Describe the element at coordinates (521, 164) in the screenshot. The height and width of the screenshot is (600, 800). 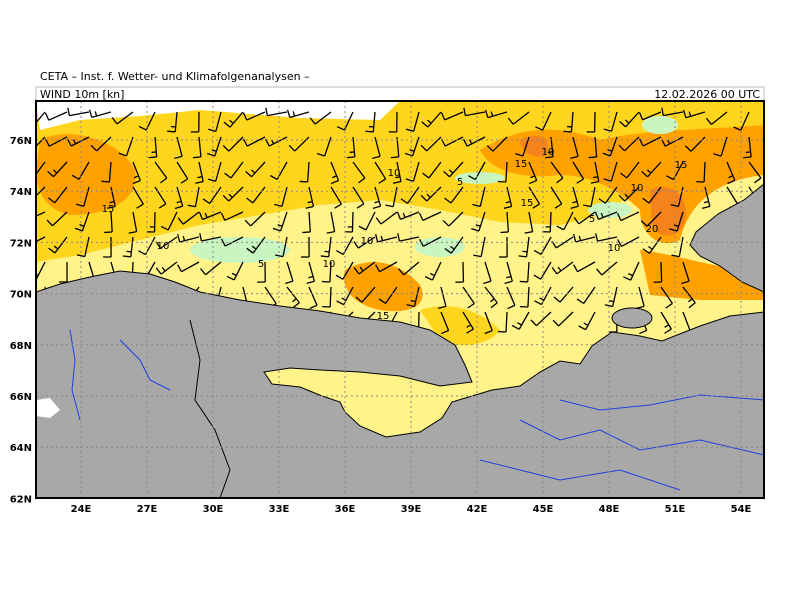
I see `contour-label: 15` at that location.